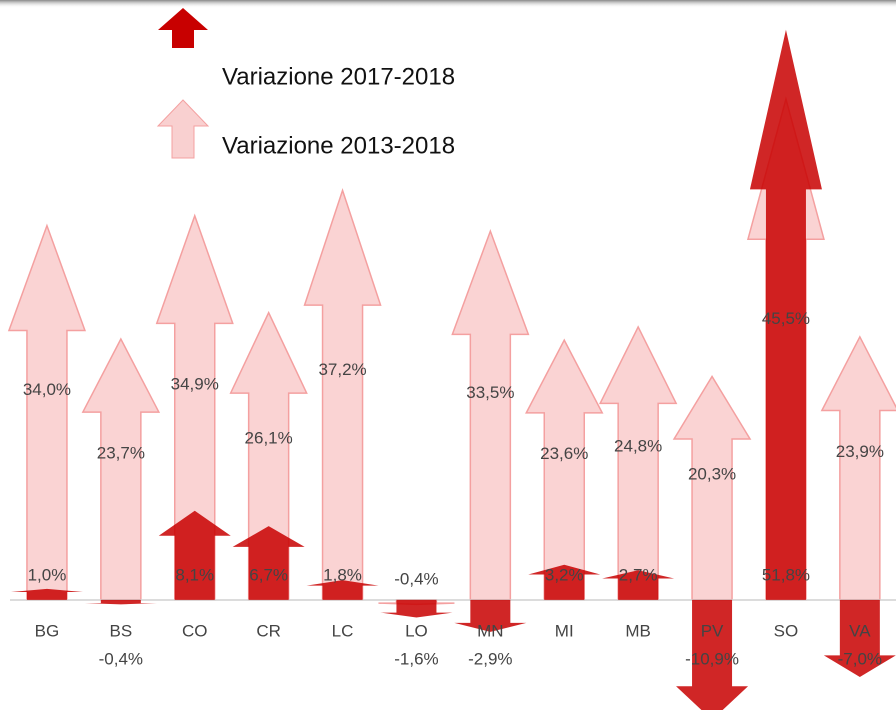 The height and width of the screenshot is (710, 896). I want to click on x-tick-label: CR, so click(268, 630).